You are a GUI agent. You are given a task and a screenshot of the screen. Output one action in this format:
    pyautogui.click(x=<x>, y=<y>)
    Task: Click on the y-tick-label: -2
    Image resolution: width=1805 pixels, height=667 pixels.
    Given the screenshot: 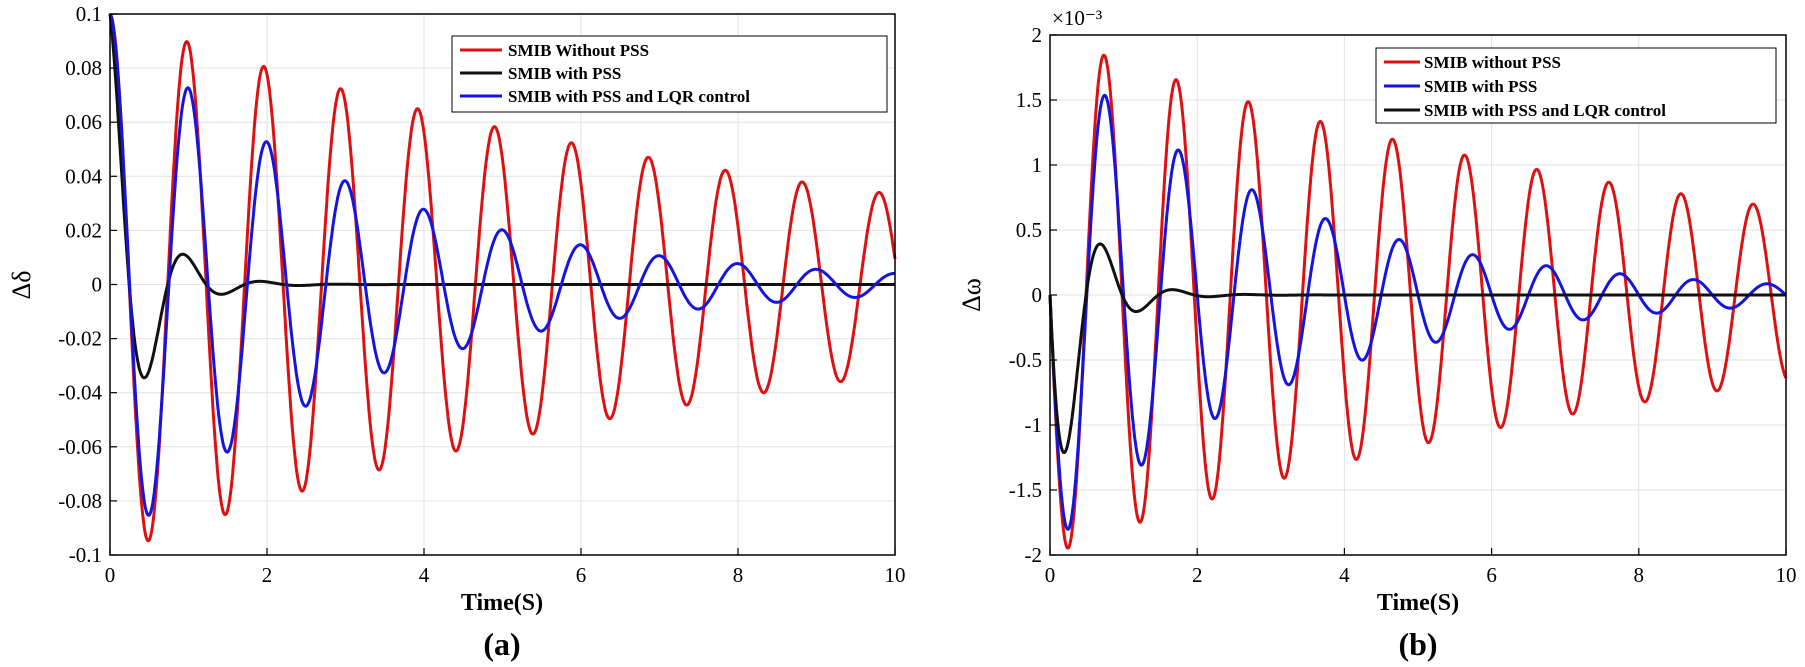 What is the action you would take?
    pyautogui.click(x=1034, y=555)
    